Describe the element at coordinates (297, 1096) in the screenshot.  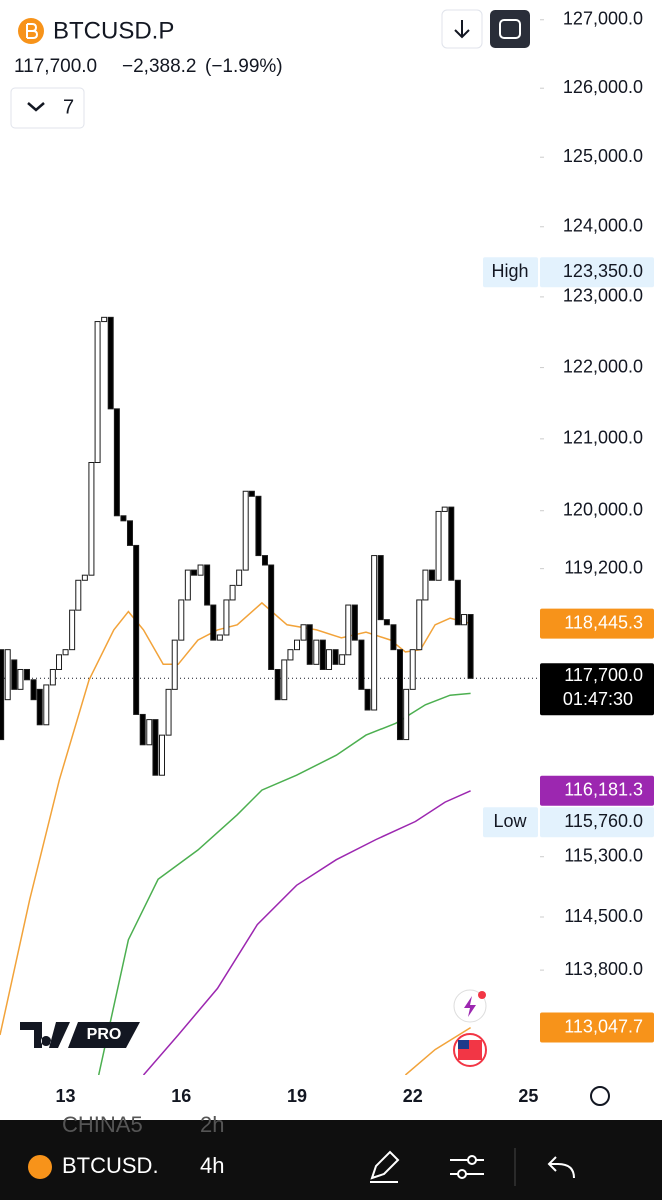
I see `x-tick-label: 19` at that location.